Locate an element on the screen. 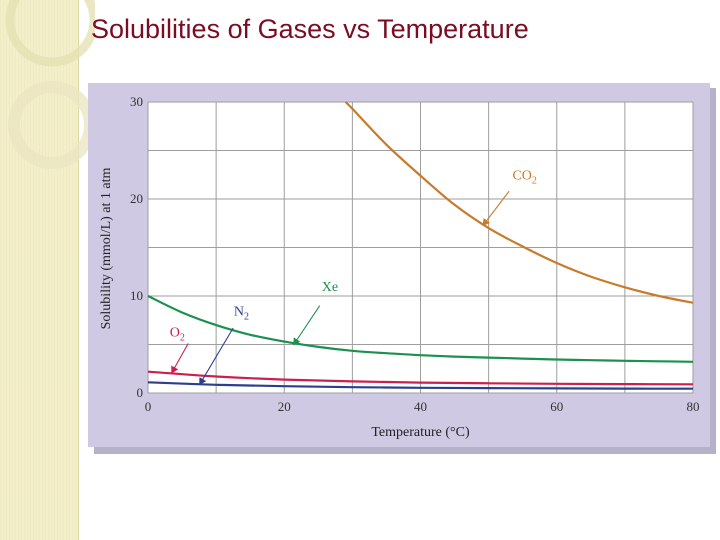 The image size is (720, 540). series-line-xe is located at coordinates (420, 329).